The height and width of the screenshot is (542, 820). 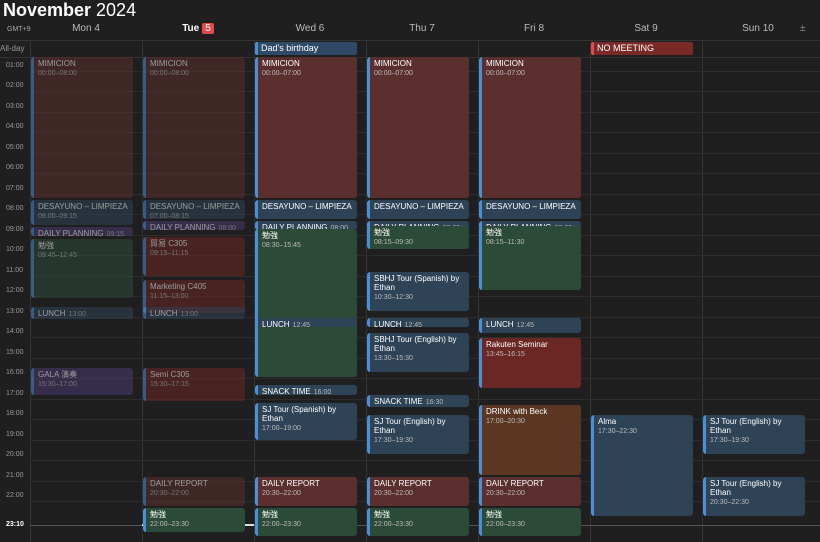 I want to click on calendar-event: 勉強 09:45–12:45, so click(x=82, y=268).